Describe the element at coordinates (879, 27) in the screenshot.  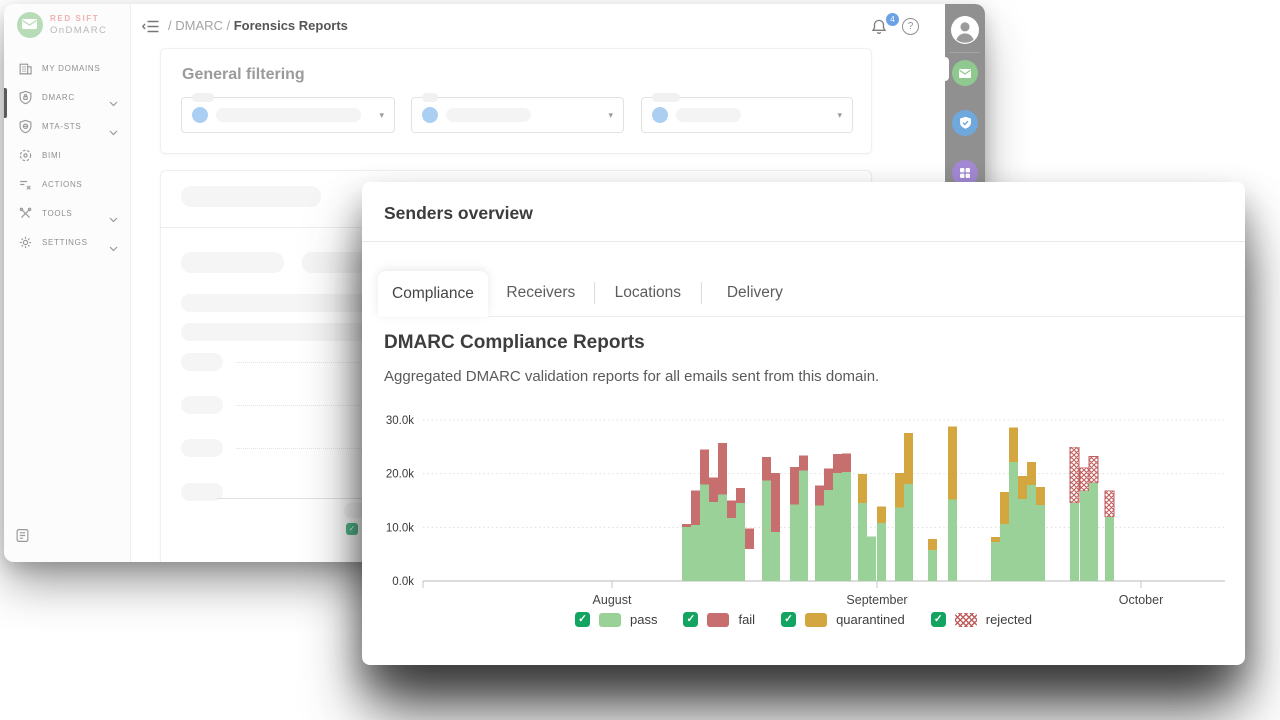
I see `bell-icon` at that location.